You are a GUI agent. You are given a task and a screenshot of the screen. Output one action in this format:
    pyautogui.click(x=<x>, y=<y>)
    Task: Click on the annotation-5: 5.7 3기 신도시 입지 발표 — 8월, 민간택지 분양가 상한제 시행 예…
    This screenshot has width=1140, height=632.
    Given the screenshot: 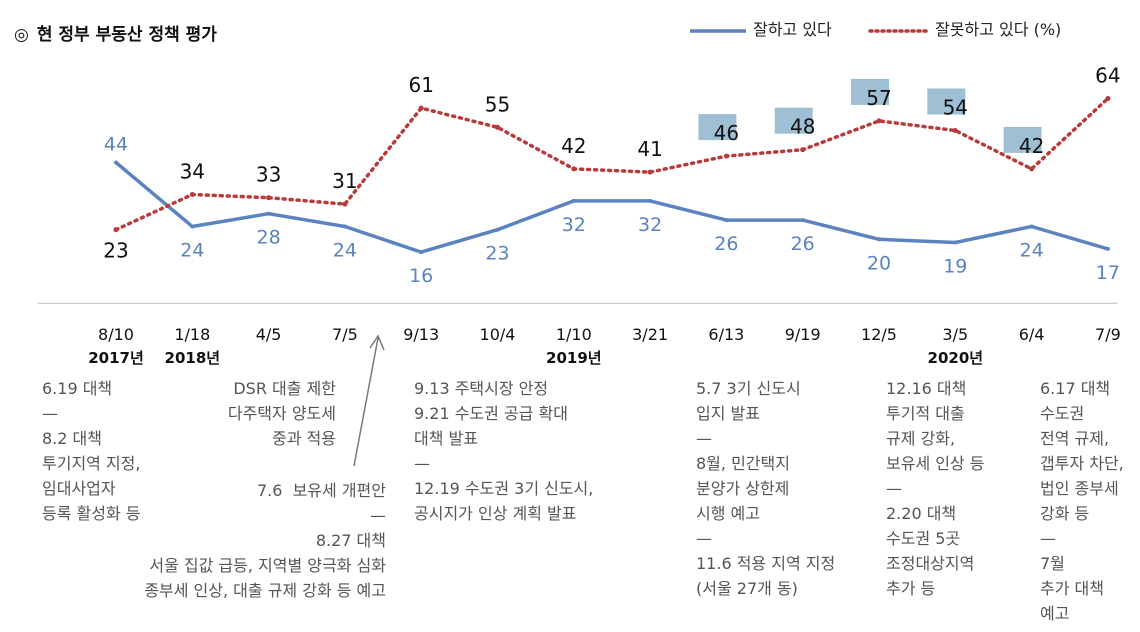 What is the action you would take?
    pyautogui.click(x=766, y=488)
    